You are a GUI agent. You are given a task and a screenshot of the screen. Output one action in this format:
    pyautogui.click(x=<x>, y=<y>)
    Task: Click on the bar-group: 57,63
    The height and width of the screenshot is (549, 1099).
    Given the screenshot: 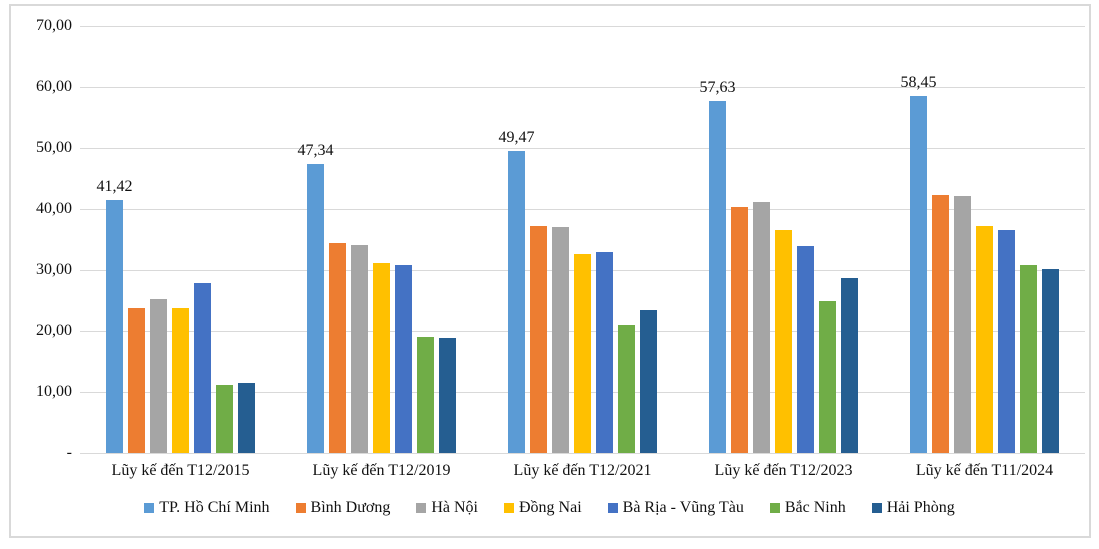 What is the action you would take?
    pyautogui.click(x=783, y=239)
    